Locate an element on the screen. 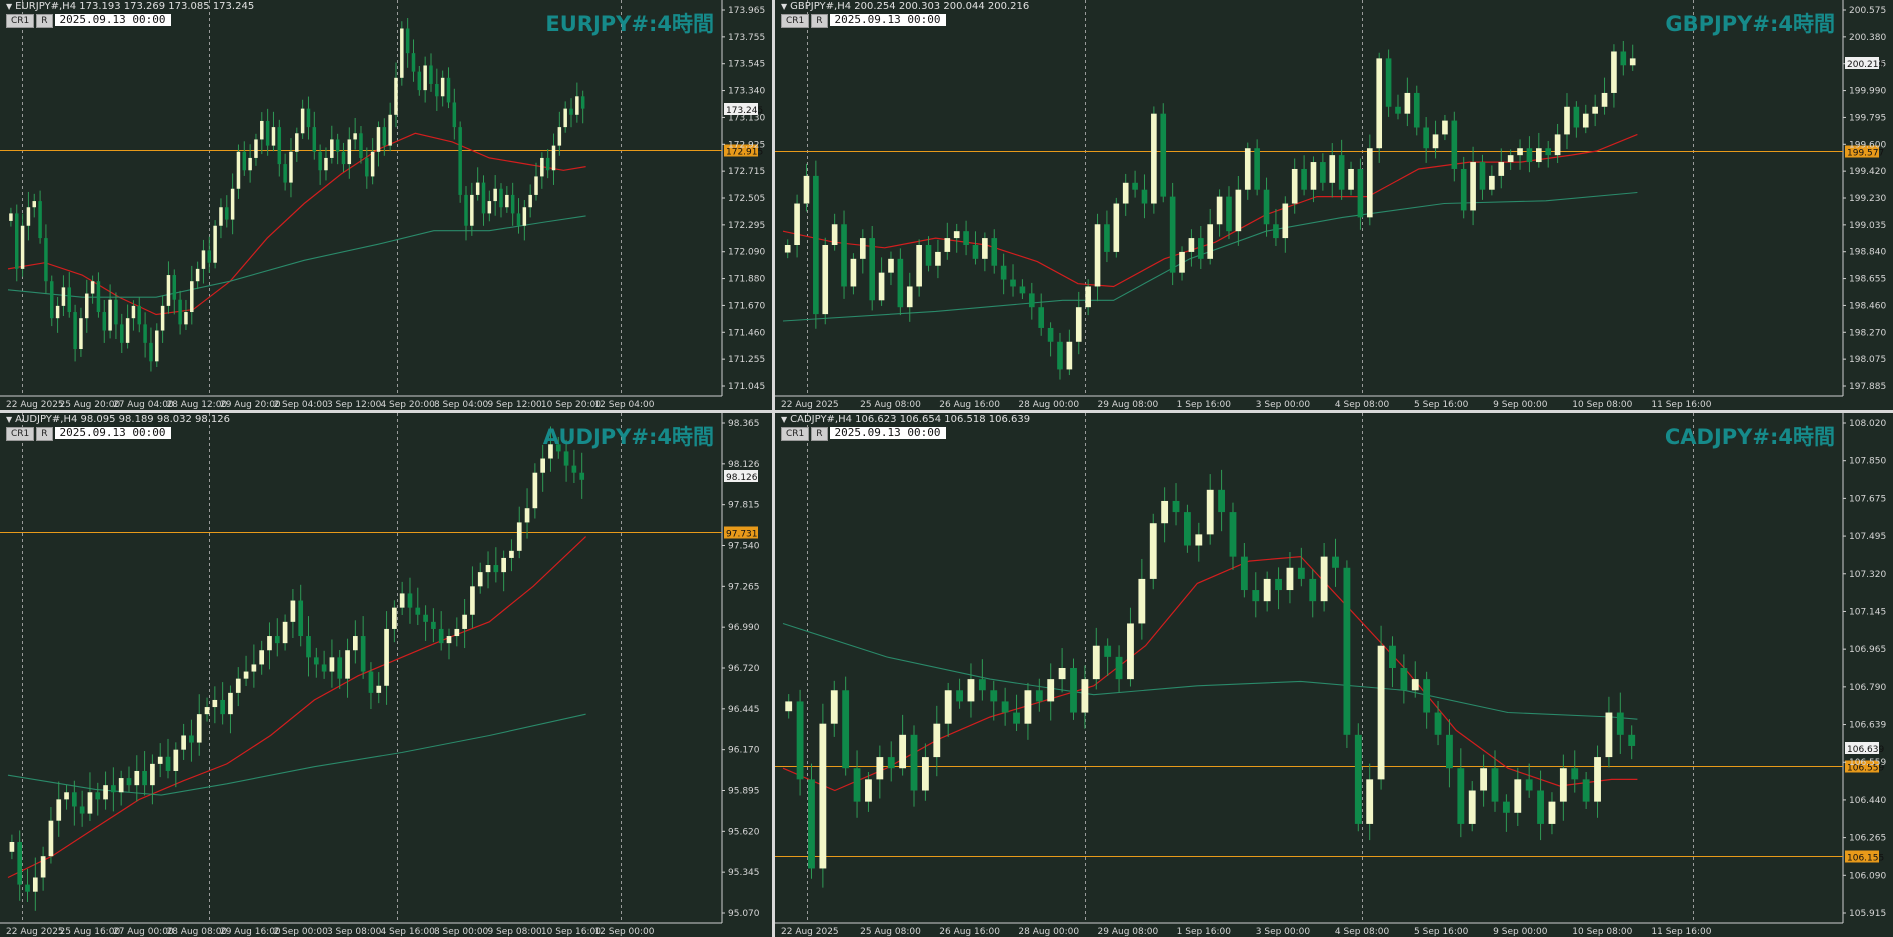 The width and height of the screenshot is (1893, 937). chart-tool-chips: CR1 R 2025.09.13 00:00 is located at coordinates (863, 21).